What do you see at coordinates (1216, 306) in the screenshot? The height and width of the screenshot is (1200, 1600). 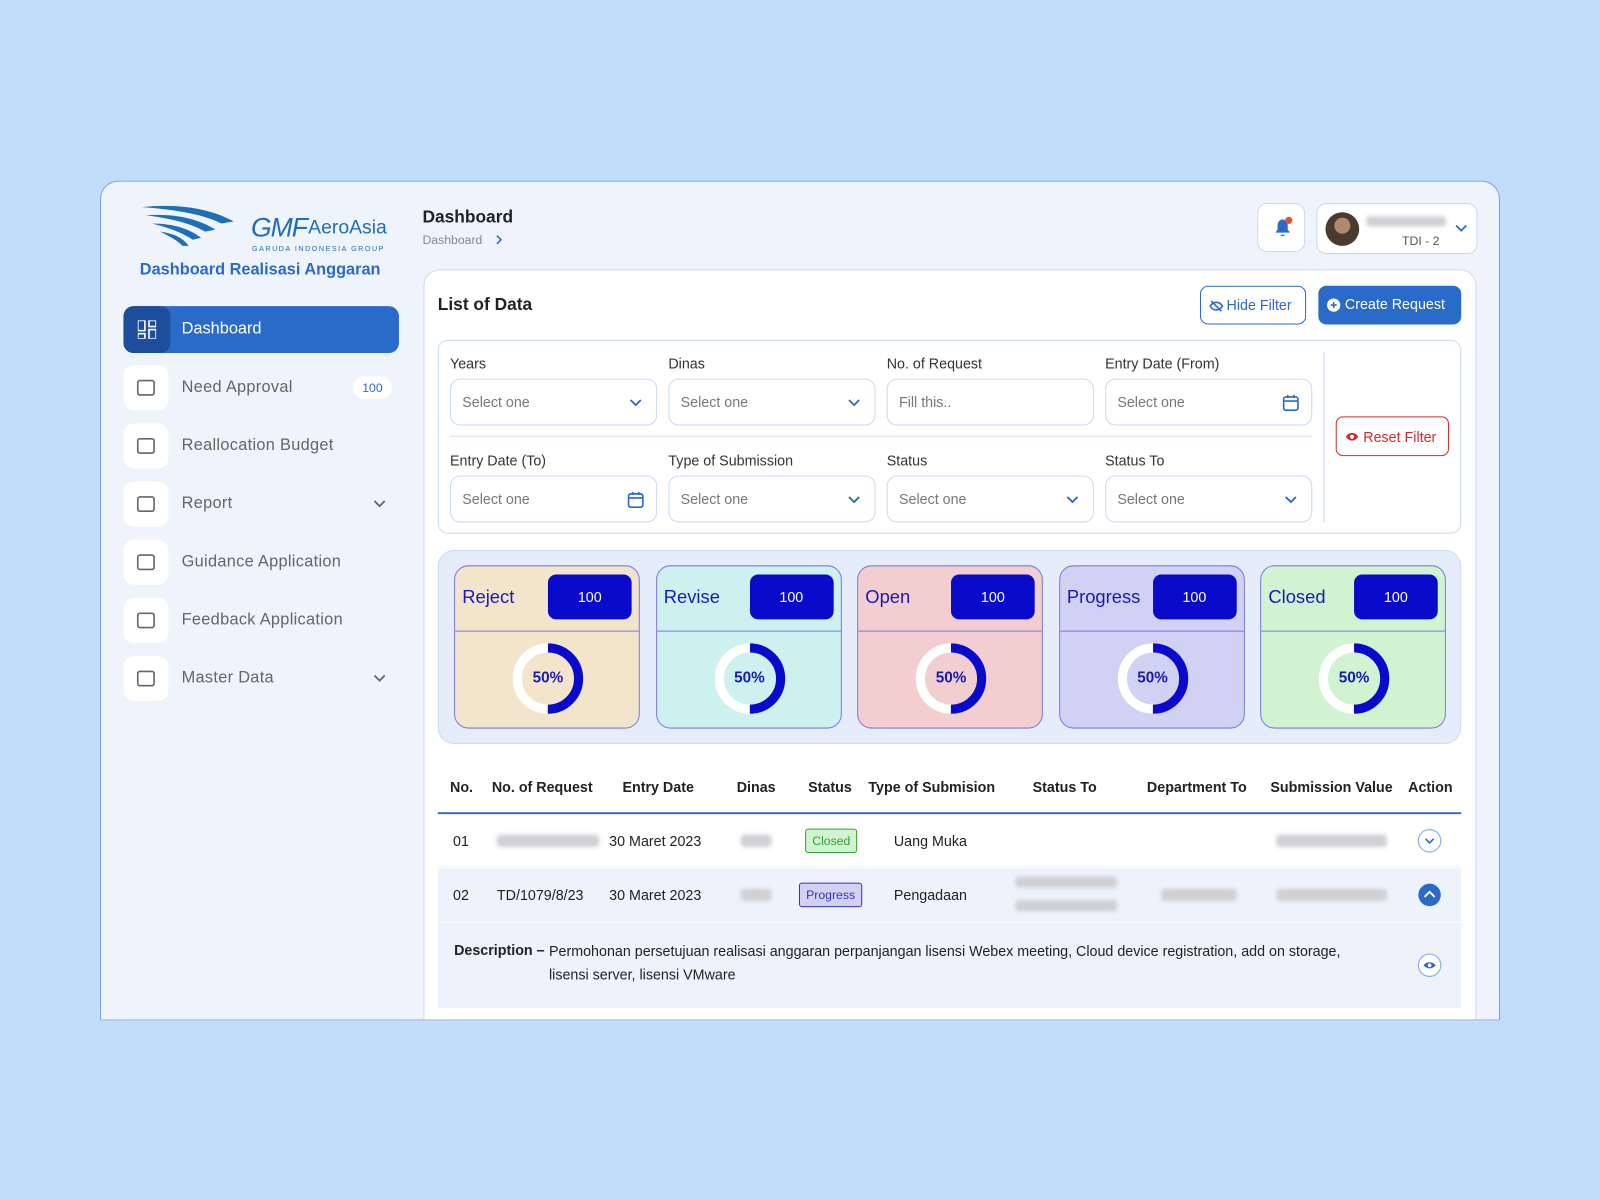 I see `eye-off-icon` at bounding box center [1216, 306].